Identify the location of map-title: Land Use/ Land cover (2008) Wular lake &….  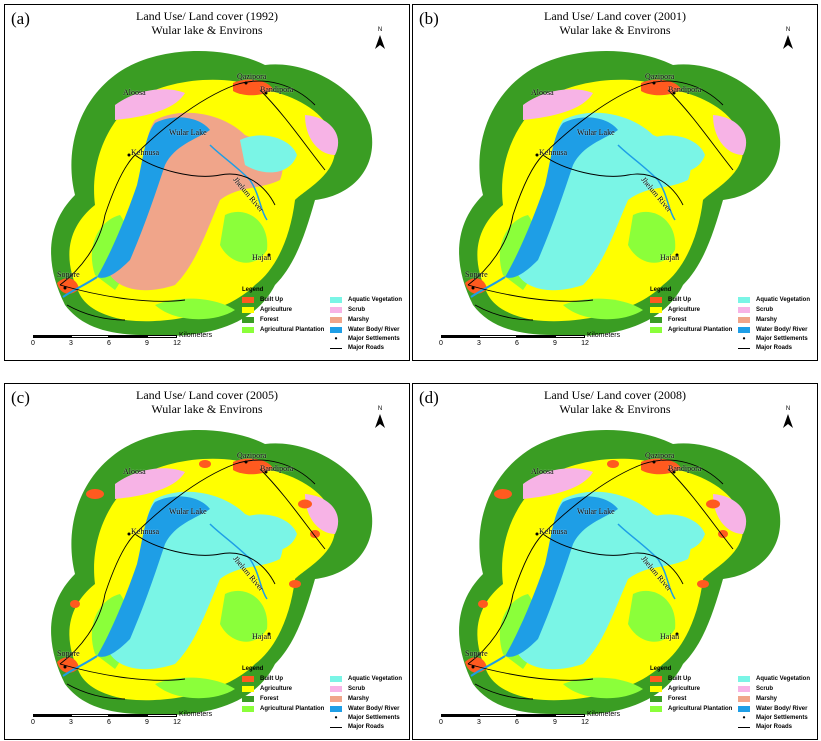
(615, 402).